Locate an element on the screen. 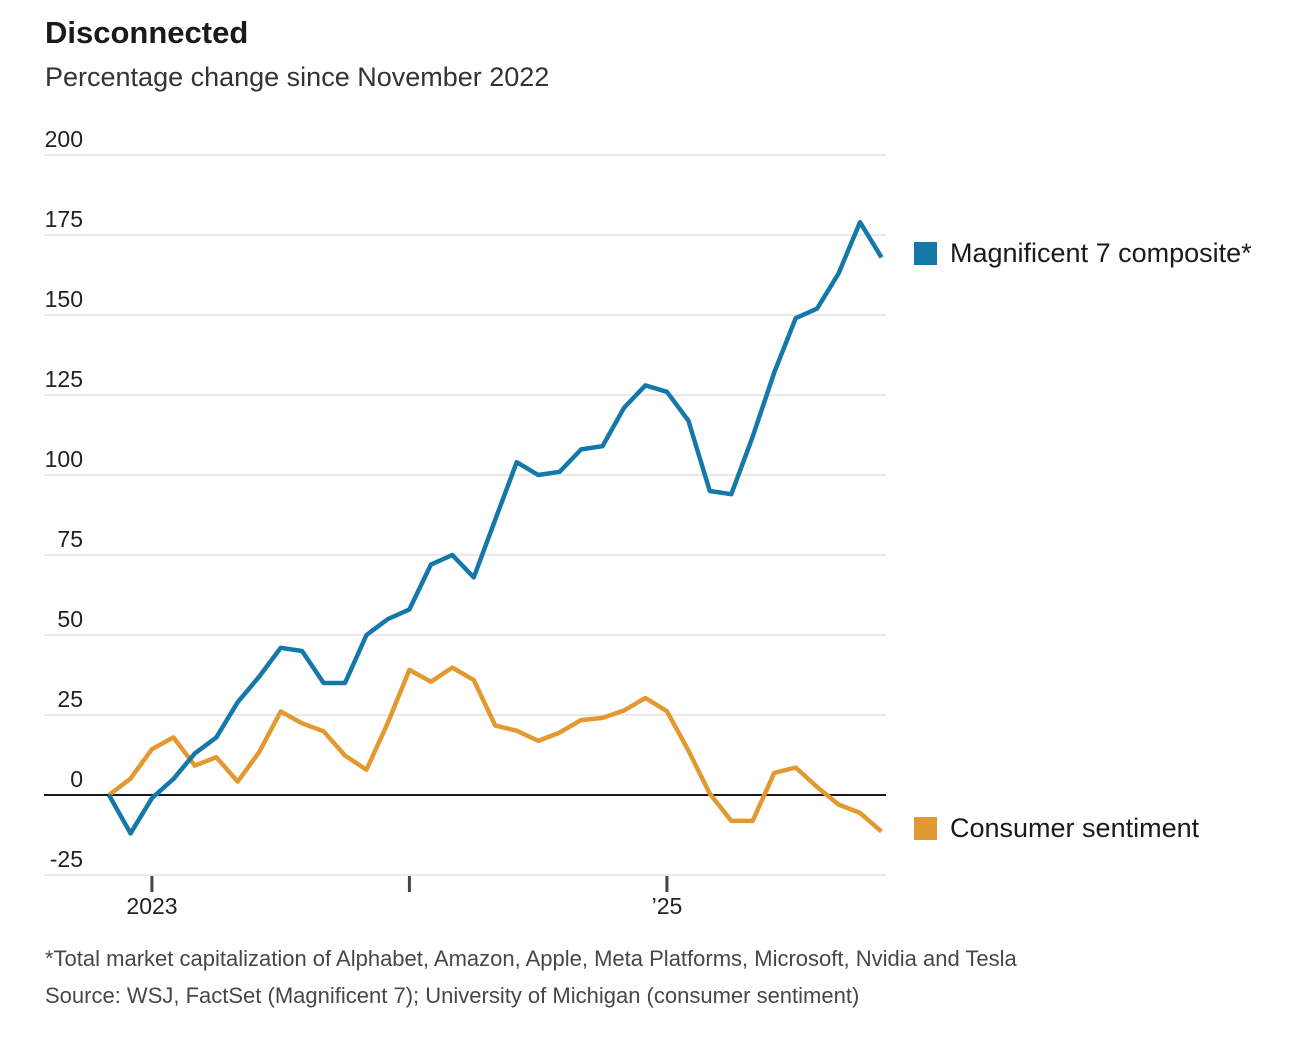 The height and width of the screenshot is (1038, 1310). y-axis-label-75: 75 is located at coordinates (70, 539).